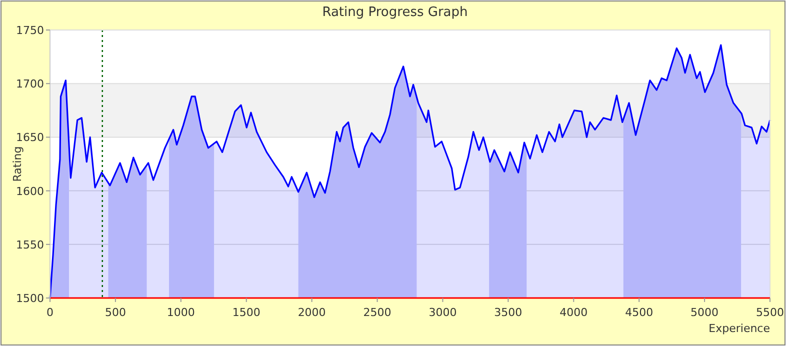  I want to click on x-tick-label: 4500, so click(639, 312).